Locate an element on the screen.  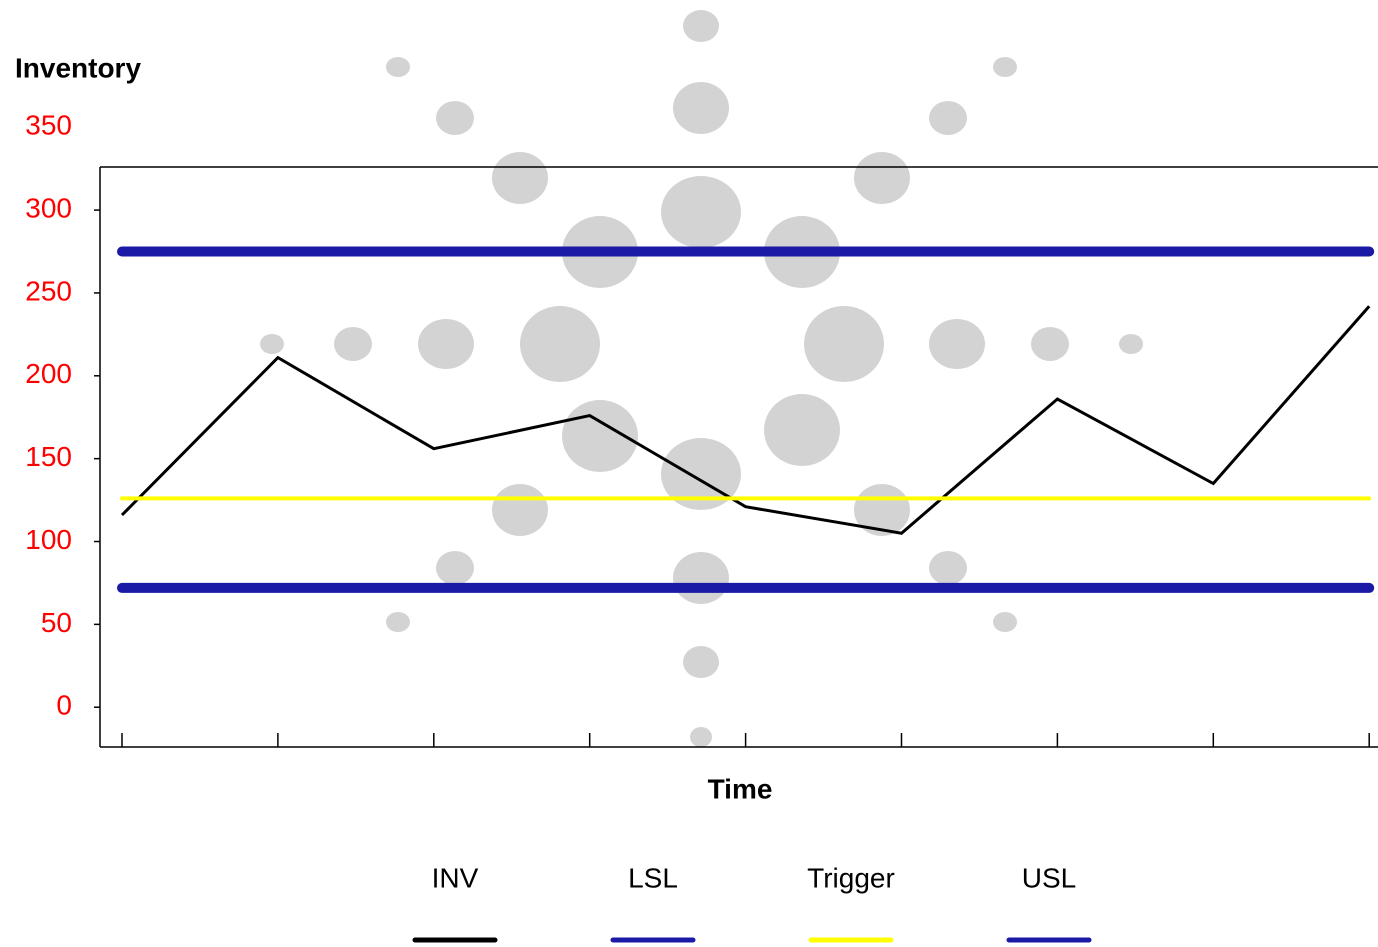
legend-label: LSL is located at coordinates (653, 877).